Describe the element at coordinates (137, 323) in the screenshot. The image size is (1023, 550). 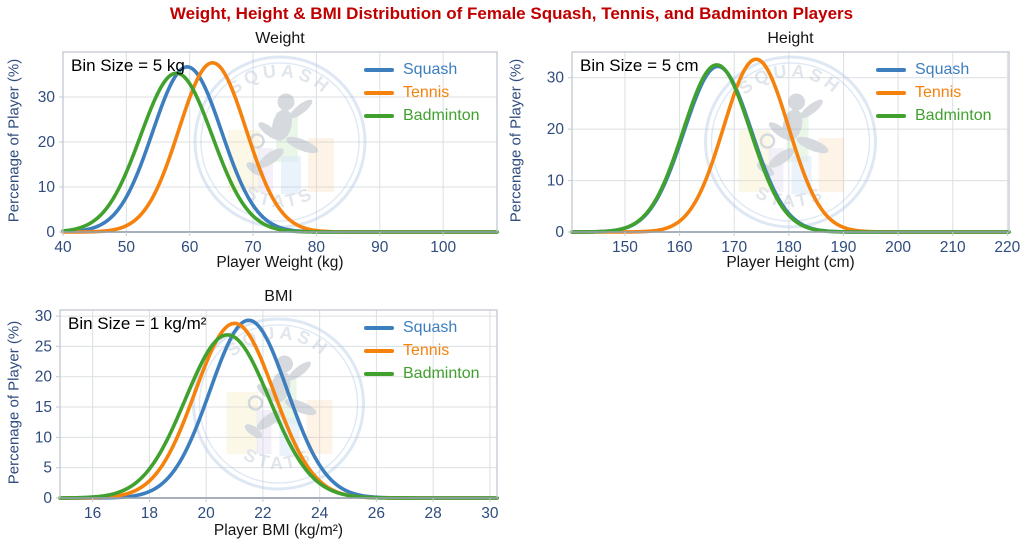
I see `bin-size-annotation-bmi: Bin Size = 1 kg/m²` at that location.